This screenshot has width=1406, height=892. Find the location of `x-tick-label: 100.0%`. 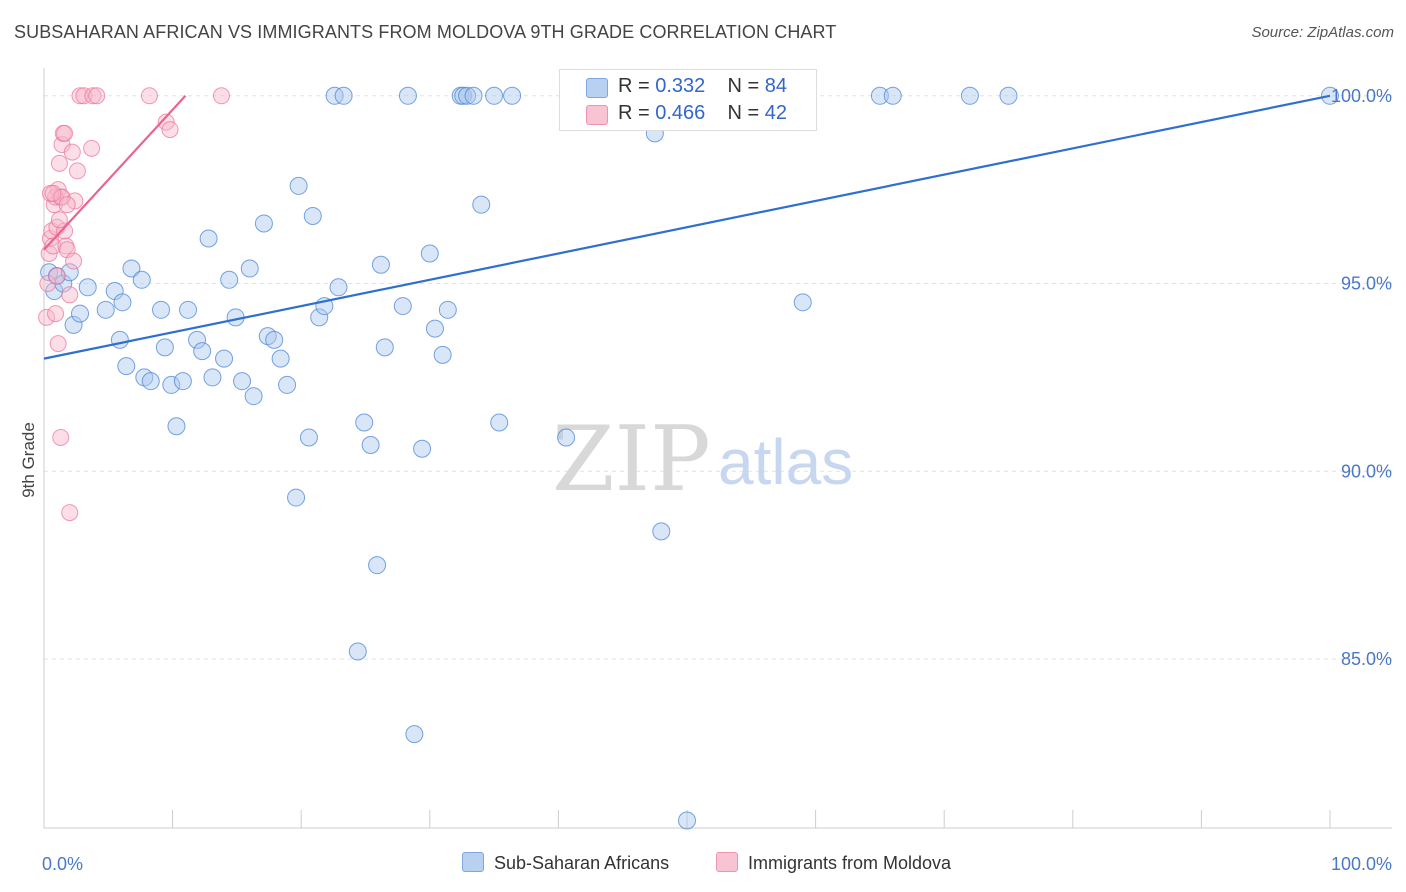

x-tick-label: 100.0% is located at coordinates (1361, 864).